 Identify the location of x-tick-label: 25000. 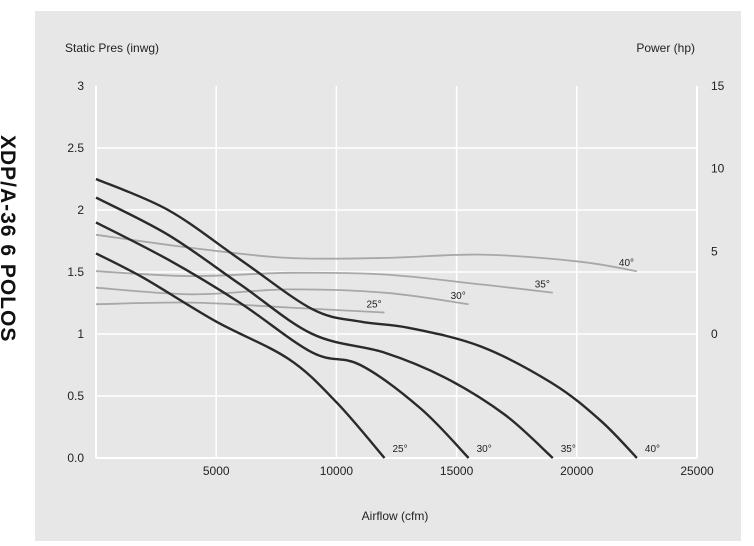
(697, 471).